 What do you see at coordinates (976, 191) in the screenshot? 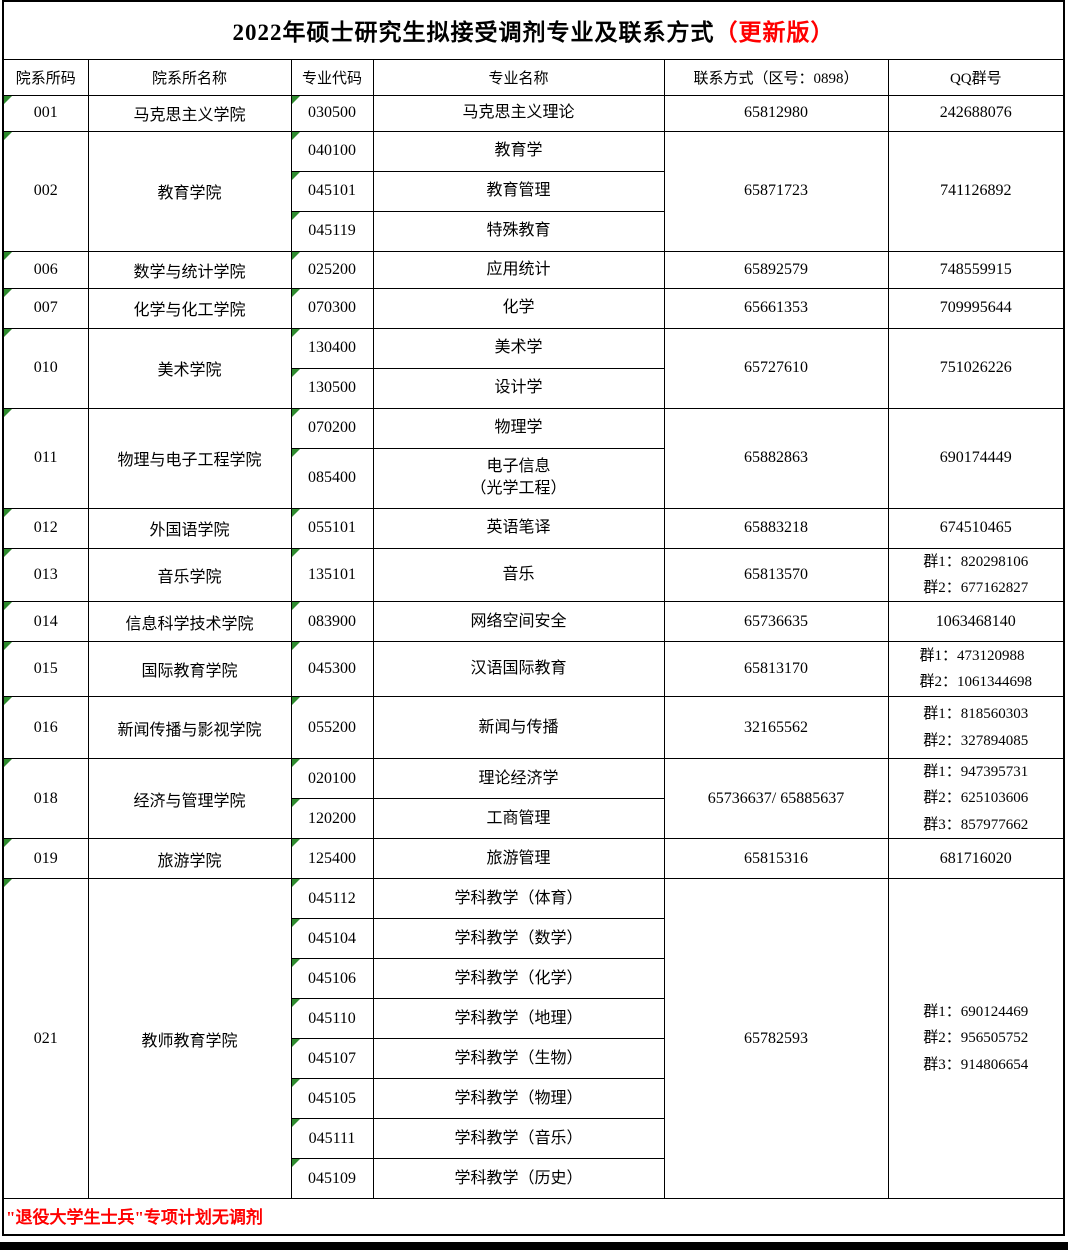
I see `qq-group-cell: 741126892` at bounding box center [976, 191].